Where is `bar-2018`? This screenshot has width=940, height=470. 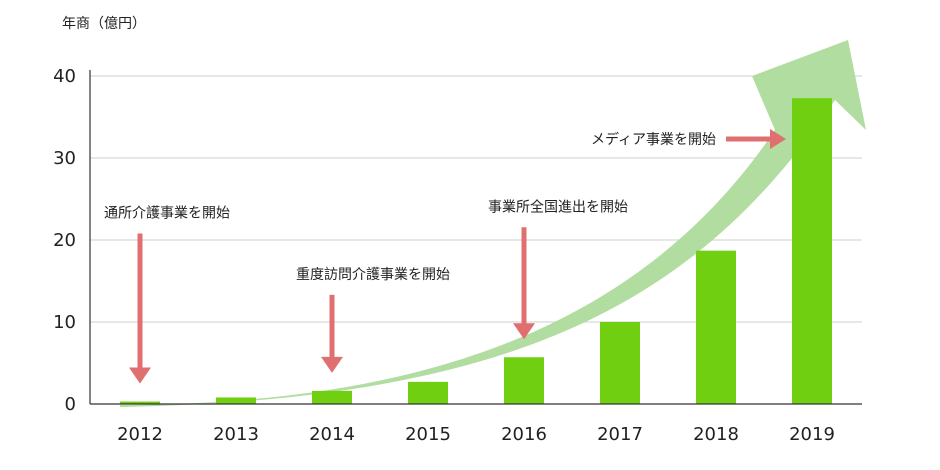 bar-2018 is located at coordinates (716, 327).